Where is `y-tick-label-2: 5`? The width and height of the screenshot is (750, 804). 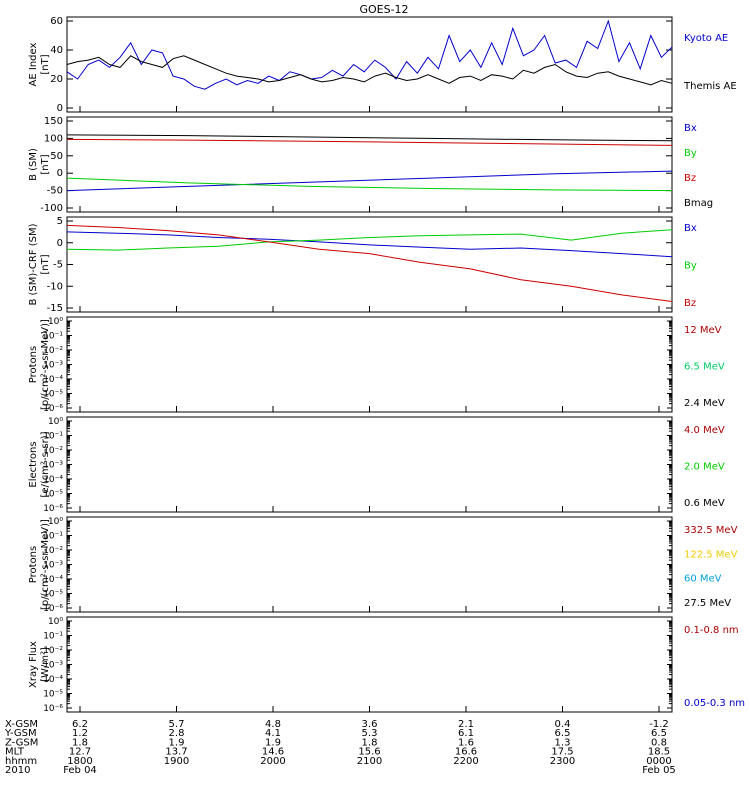
y-tick-label-2: 5 is located at coordinates (60, 221).